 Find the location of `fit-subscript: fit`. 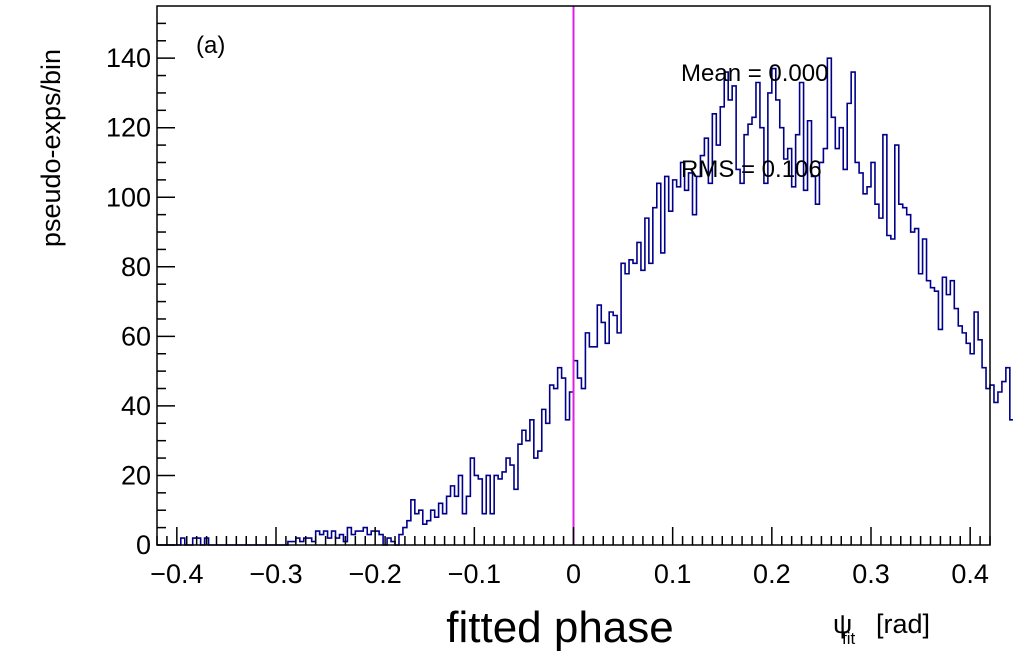

fit-subscript: fit is located at coordinates (849, 638).